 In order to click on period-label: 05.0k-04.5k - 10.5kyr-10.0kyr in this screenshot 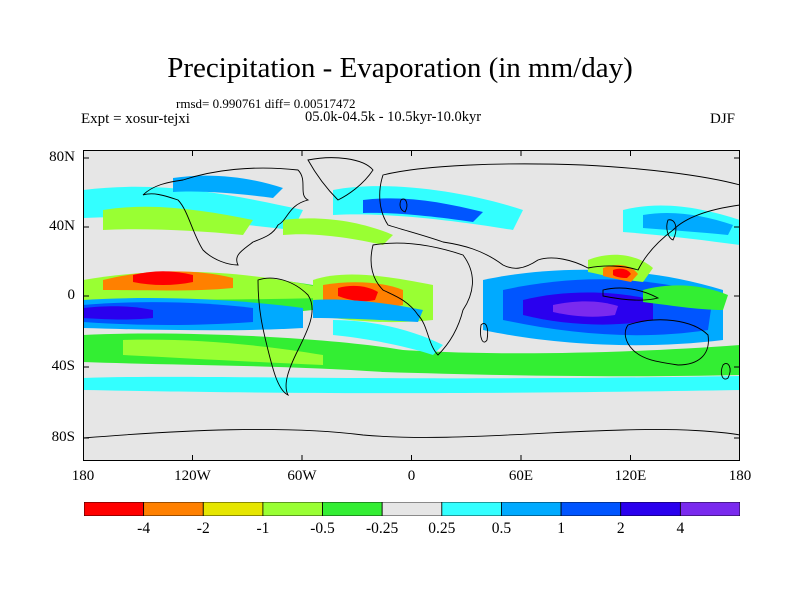, I will do `click(393, 117)`.